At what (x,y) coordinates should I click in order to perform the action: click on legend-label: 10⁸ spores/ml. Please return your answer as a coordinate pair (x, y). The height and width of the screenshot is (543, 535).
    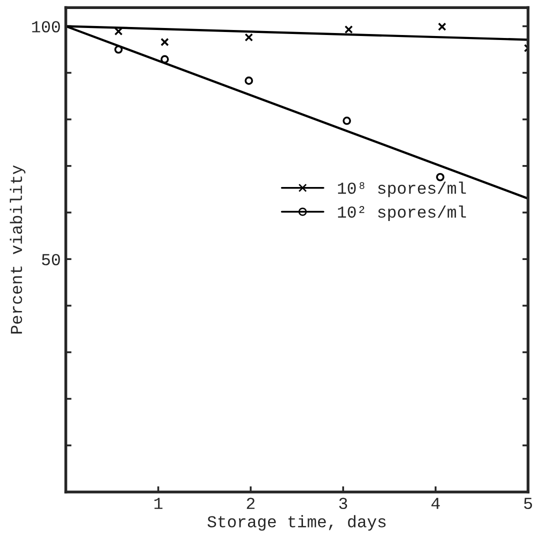
    Looking at the image, I should click on (402, 190).